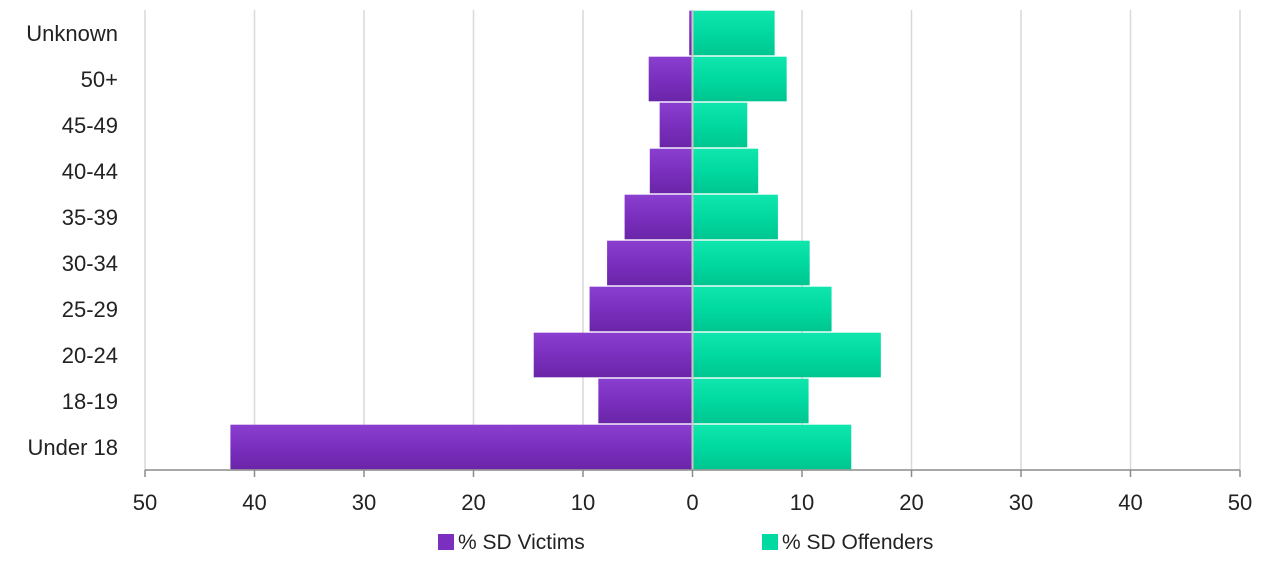  What do you see at coordinates (521, 542) in the screenshot?
I see `legend-label-left: % SD Victims` at bounding box center [521, 542].